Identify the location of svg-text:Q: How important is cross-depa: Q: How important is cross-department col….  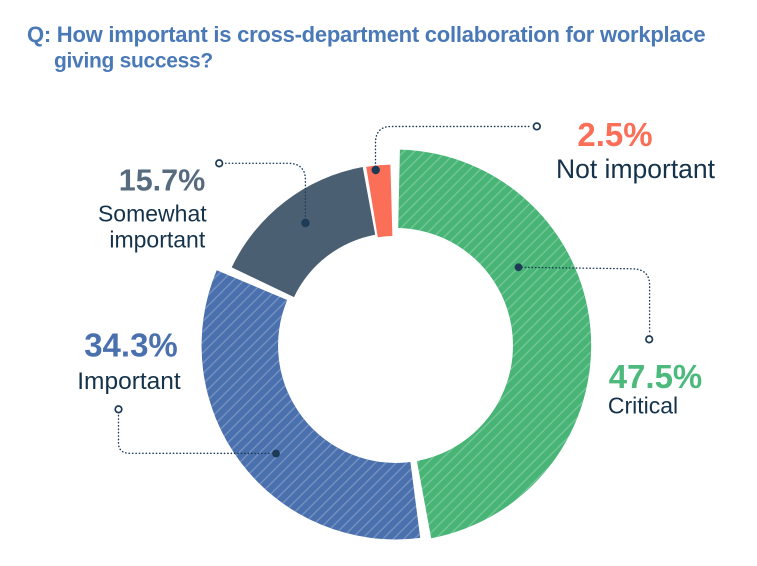
(366, 34).